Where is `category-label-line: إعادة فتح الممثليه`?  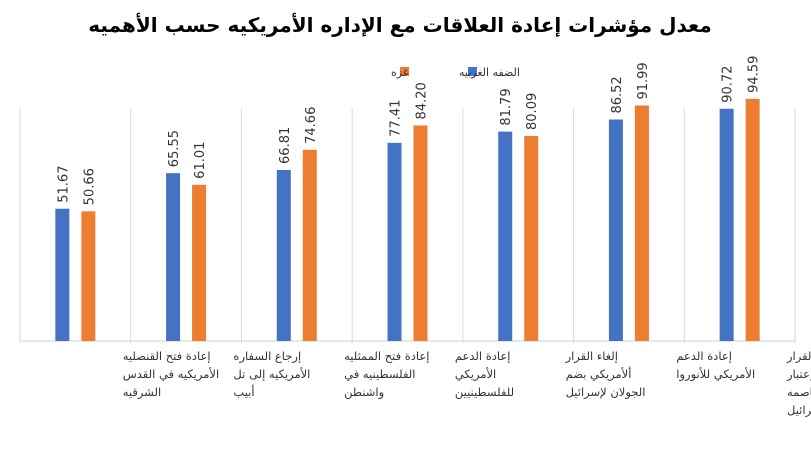 category-label-line: إعادة فتح الممثليه is located at coordinates (386, 356).